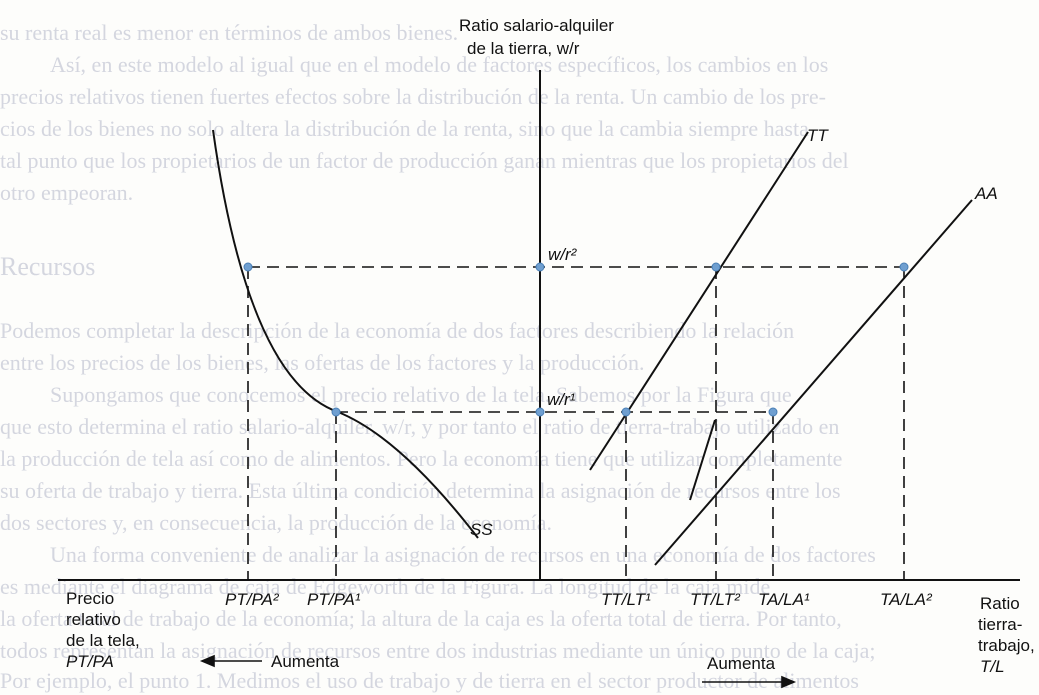 The height and width of the screenshot is (695, 1039). What do you see at coordinates (336, 412) in the screenshot?
I see `point-ss-w1` at bounding box center [336, 412].